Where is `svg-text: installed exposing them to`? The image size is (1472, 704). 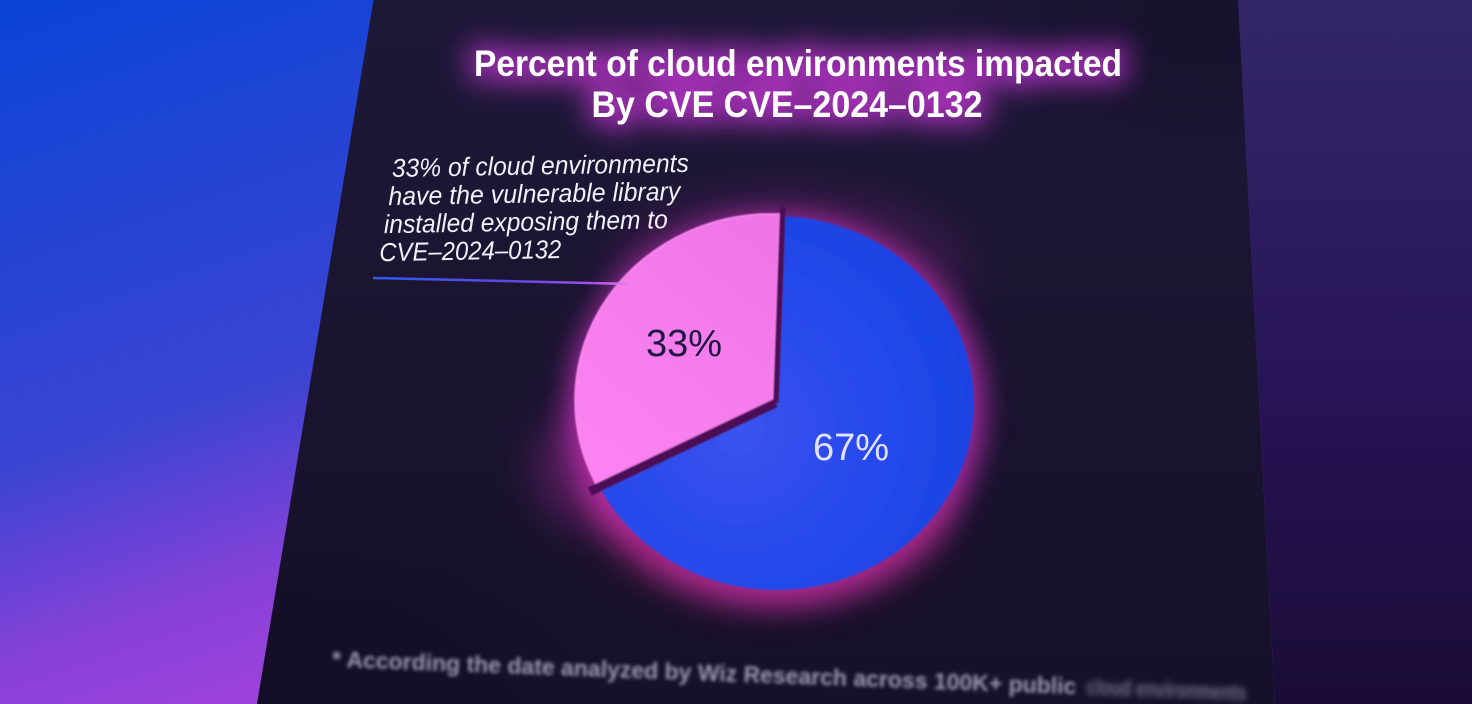 svg-text: installed exposing them to is located at coordinates (526, 221).